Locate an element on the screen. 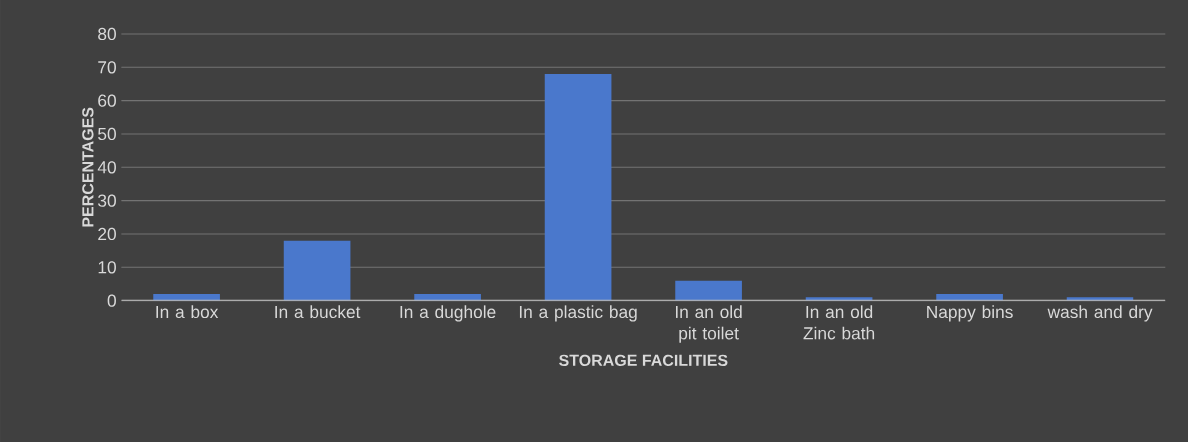 Image resolution: width=1188 pixels, height=442 pixels. x-tick-label: Nappy bins is located at coordinates (970, 313).